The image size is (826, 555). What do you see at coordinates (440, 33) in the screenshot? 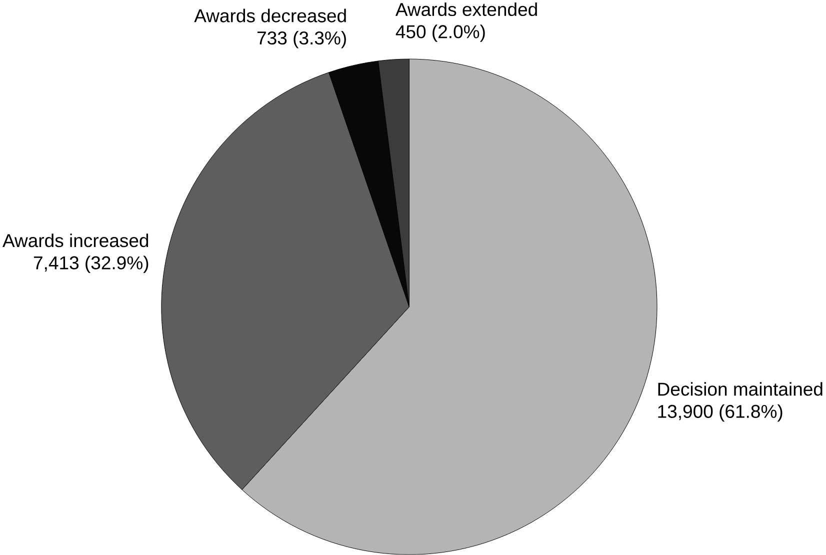
I see `data-label: 450 (2.0%)` at bounding box center [440, 33].